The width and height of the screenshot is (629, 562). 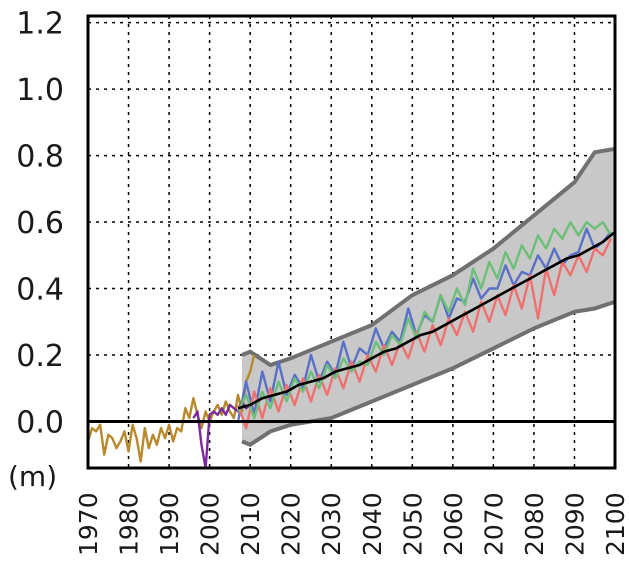 I want to click on x-tick-label: 1970, so click(x=88, y=524).